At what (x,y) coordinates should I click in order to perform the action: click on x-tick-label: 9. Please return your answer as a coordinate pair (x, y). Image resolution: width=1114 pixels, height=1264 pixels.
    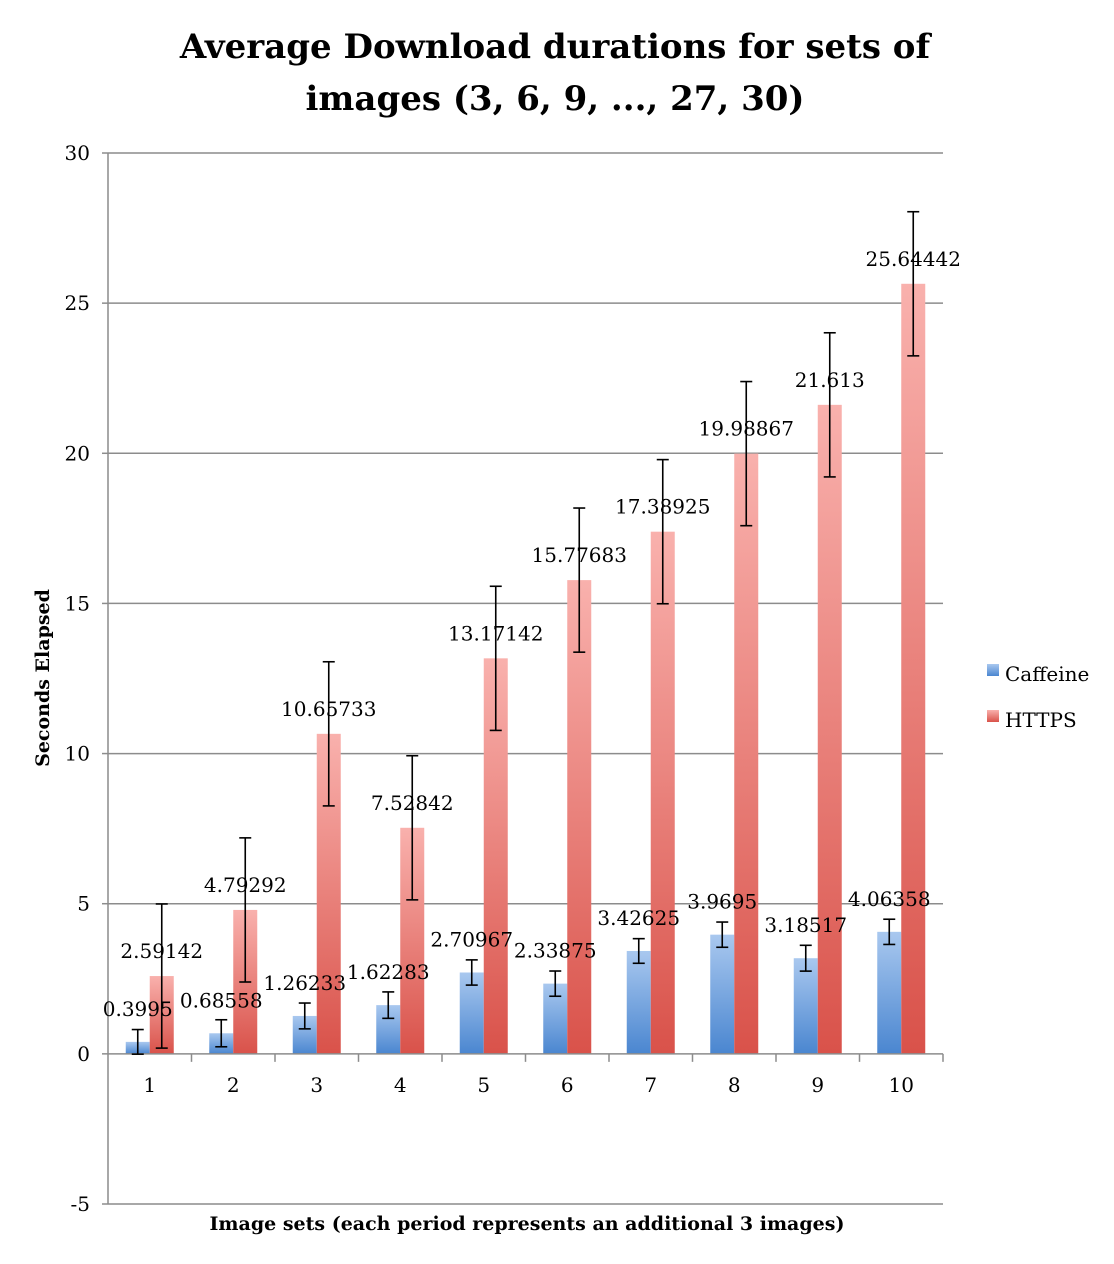
    Looking at the image, I should click on (817, 1085).